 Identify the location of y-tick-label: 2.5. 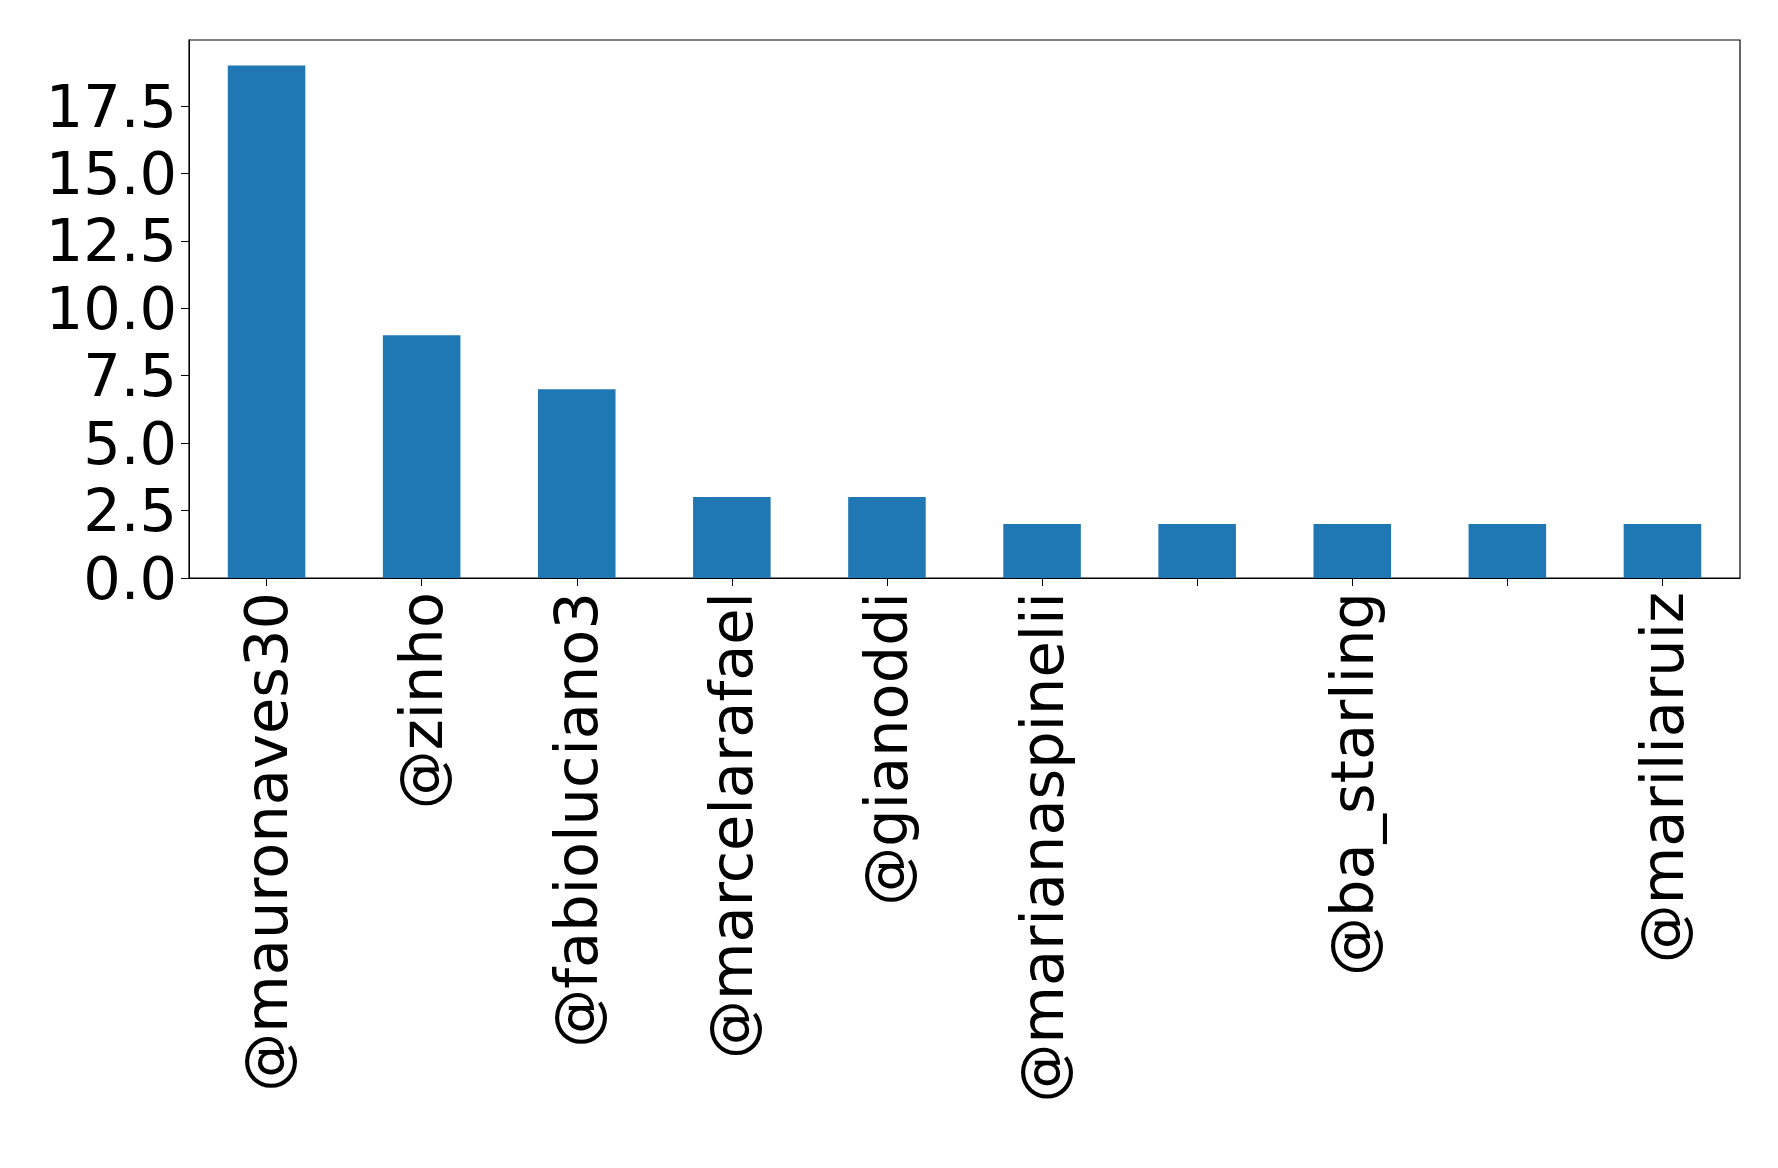
(130, 511).